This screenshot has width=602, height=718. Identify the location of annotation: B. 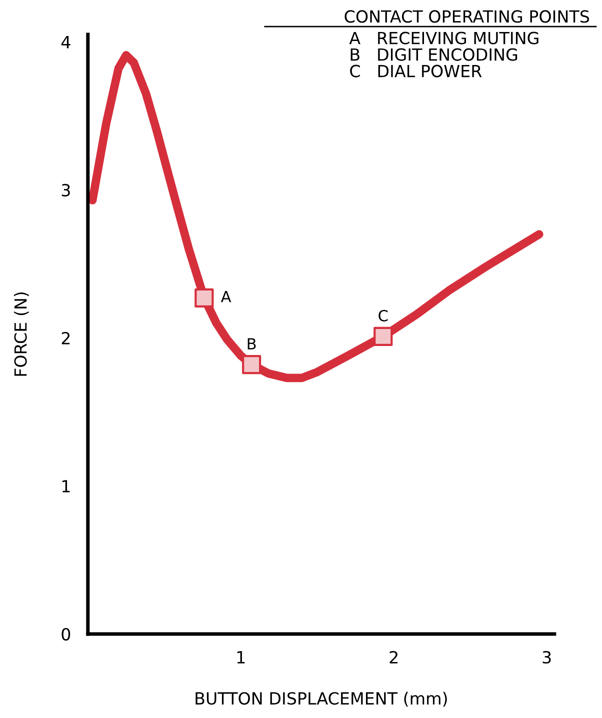
(252, 344).